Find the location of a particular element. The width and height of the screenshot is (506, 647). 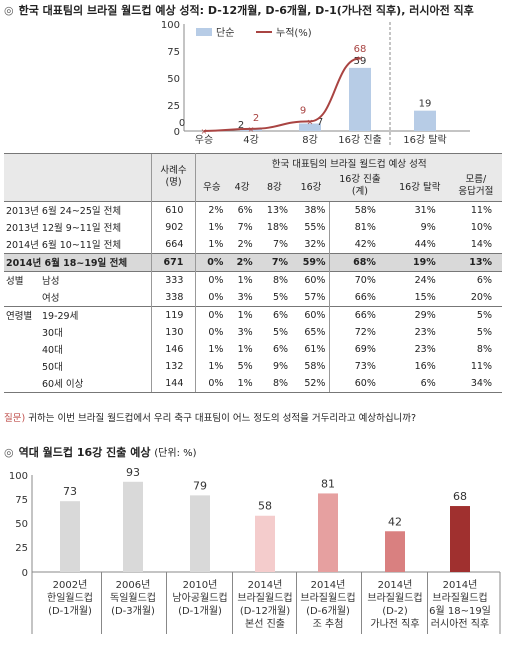

chart2-xlabel: (D-3개월) is located at coordinates (133, 611).